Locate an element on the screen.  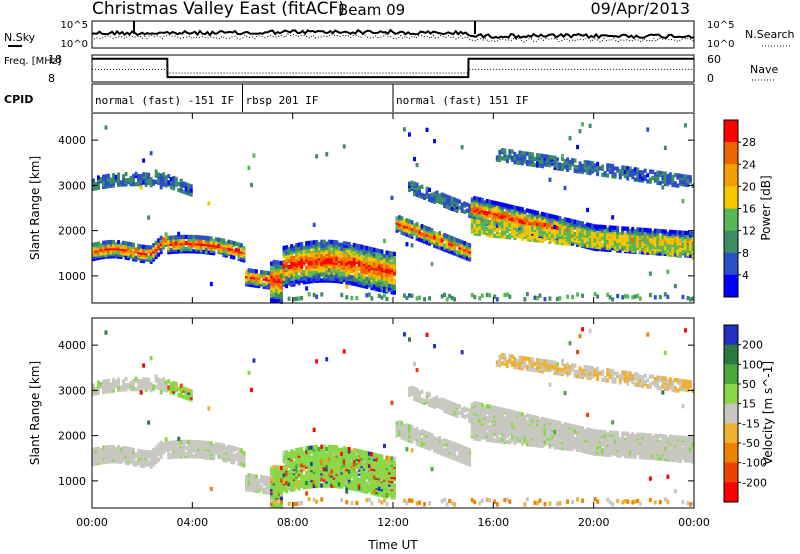
noise-left-label: N.Sky is located at coordinates (20, 37).